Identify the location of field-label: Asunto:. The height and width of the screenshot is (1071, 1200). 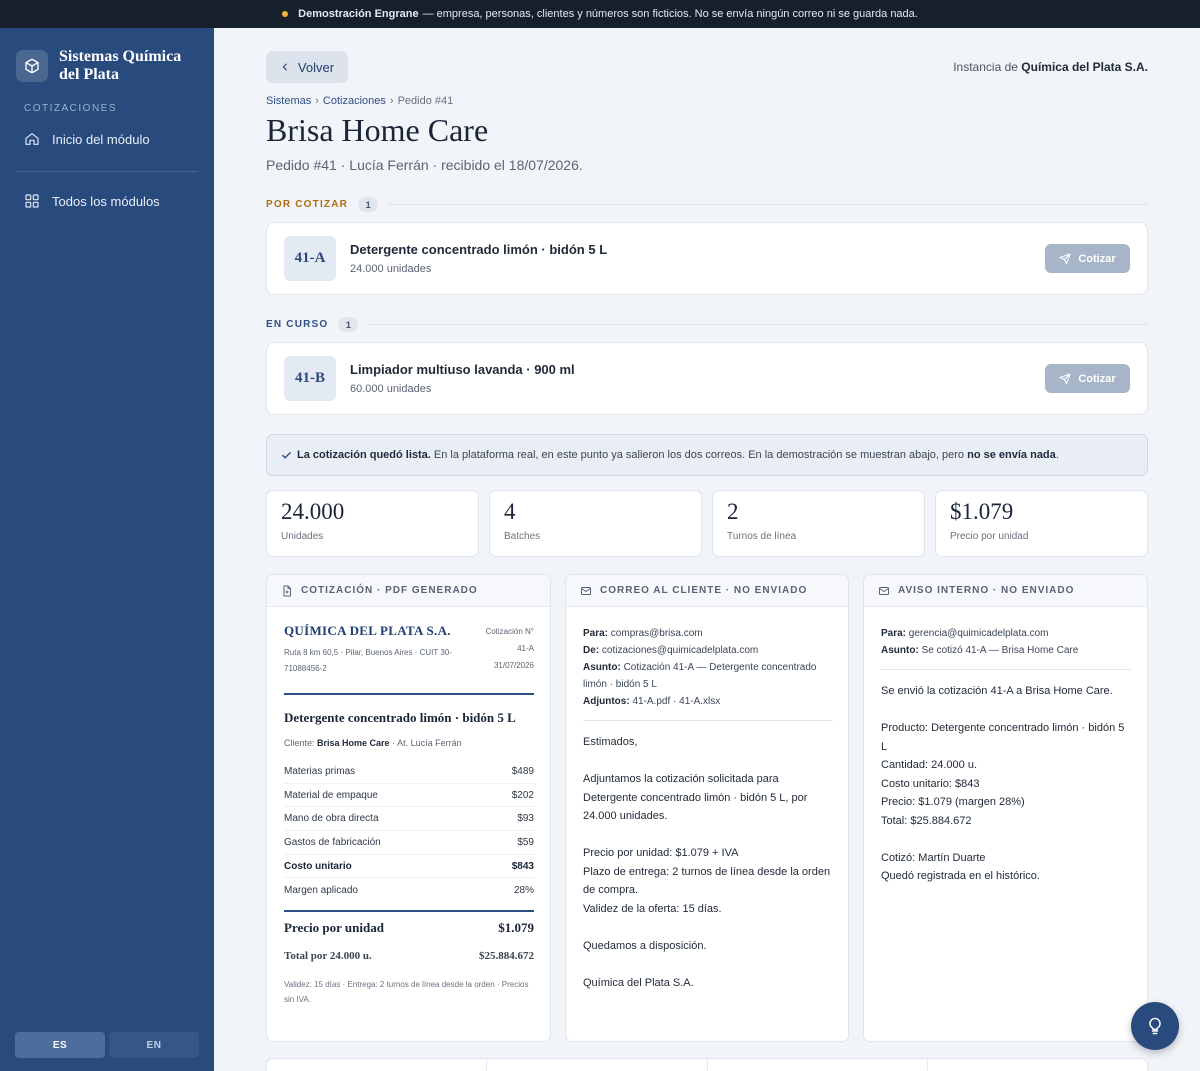
(900, 650).